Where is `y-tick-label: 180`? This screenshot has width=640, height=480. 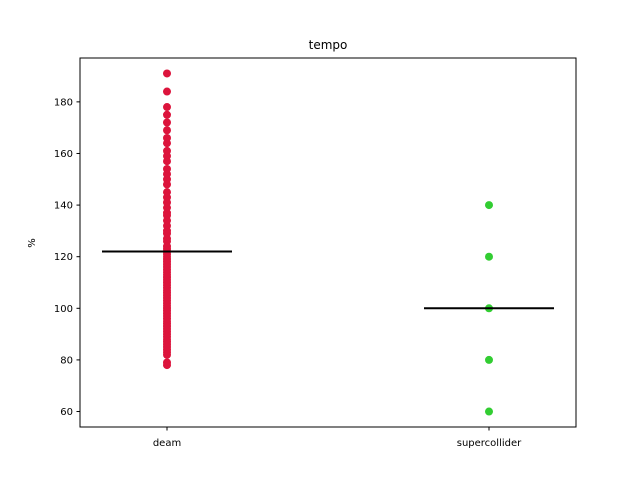 y-tick-label: 180 is located at coordinates (63, 102).